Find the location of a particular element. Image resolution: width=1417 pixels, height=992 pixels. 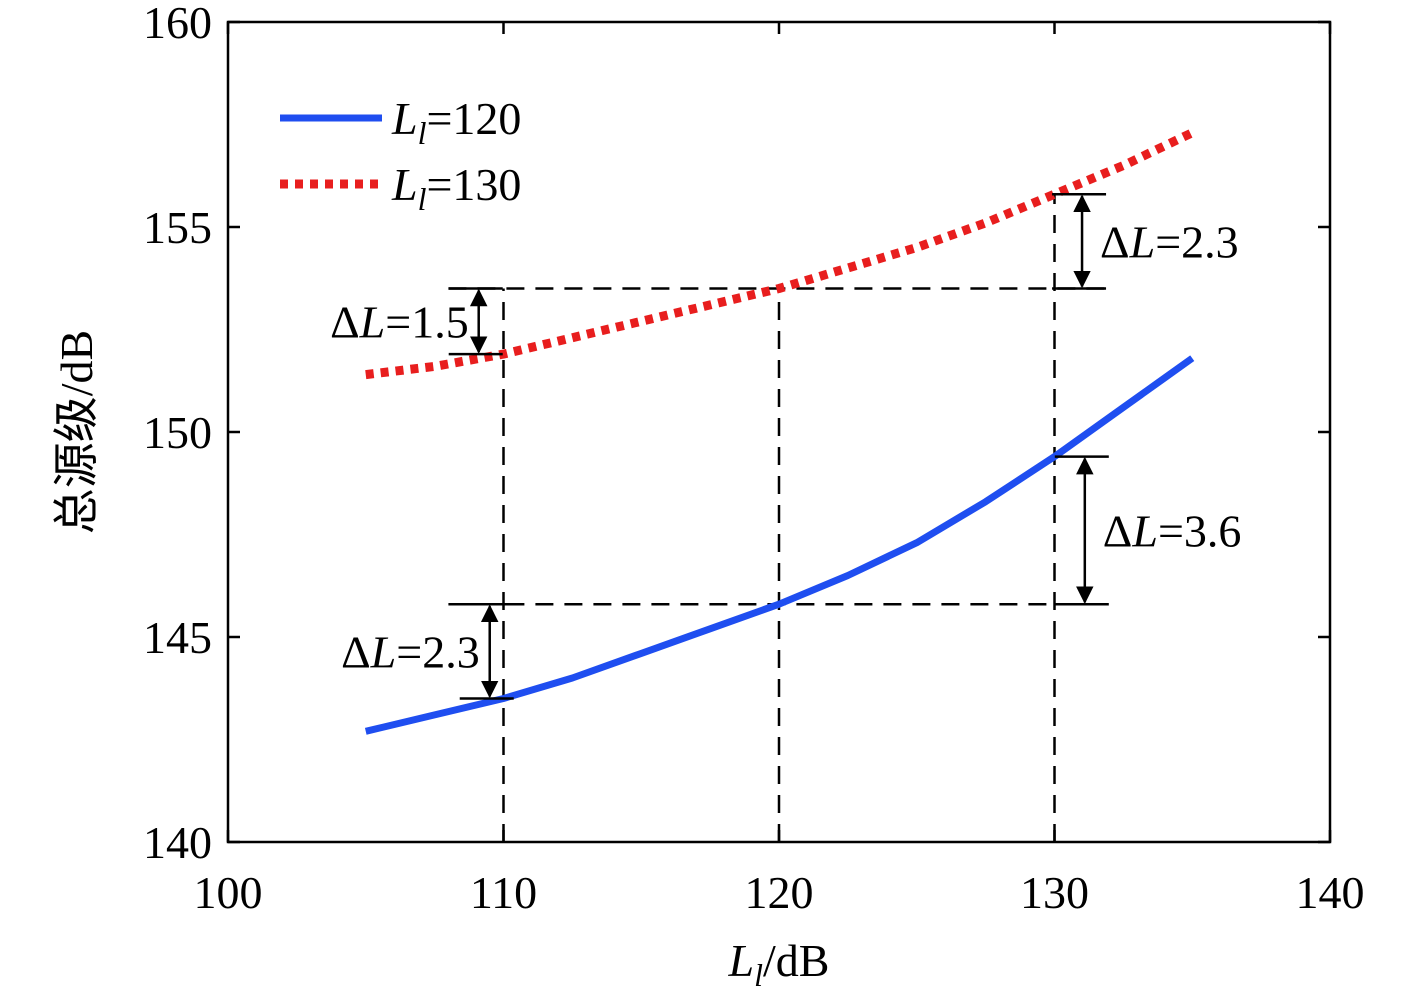

x-tick-label: 120 is located at coordinates (779, 892).